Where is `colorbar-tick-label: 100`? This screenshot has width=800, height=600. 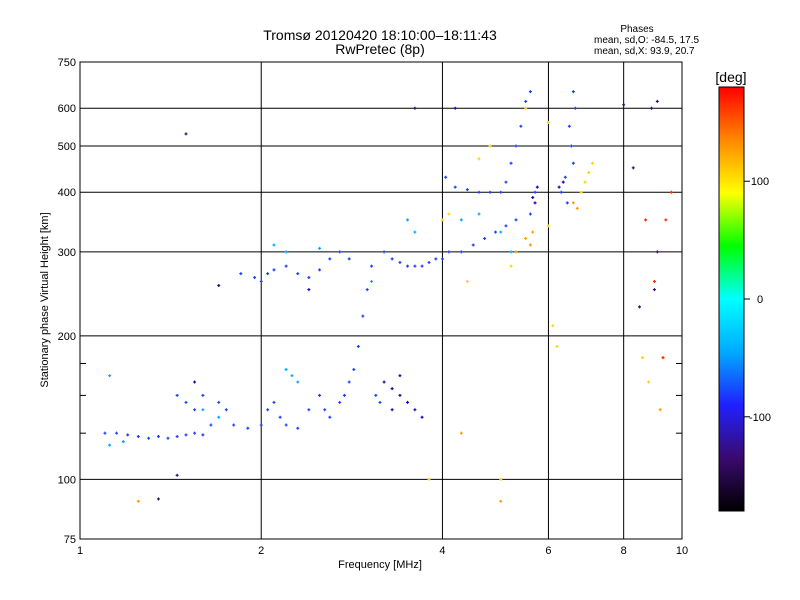
colorbar-tick-label: 100 is located at coordinates (760, 182).